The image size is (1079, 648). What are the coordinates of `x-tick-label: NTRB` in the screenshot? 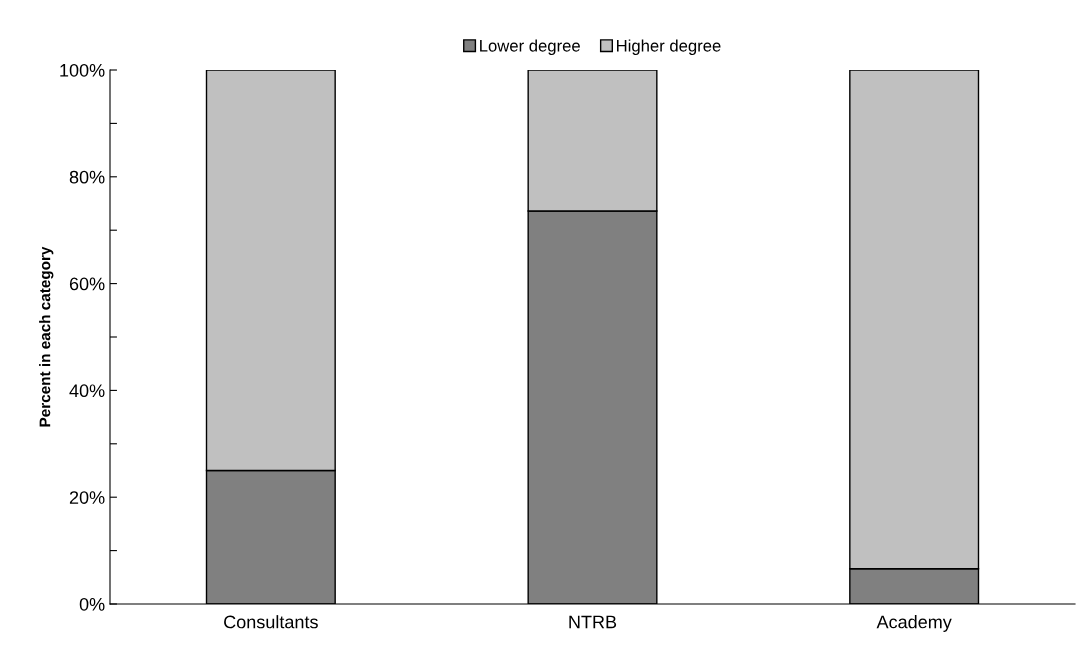 It's located at (593, 622).